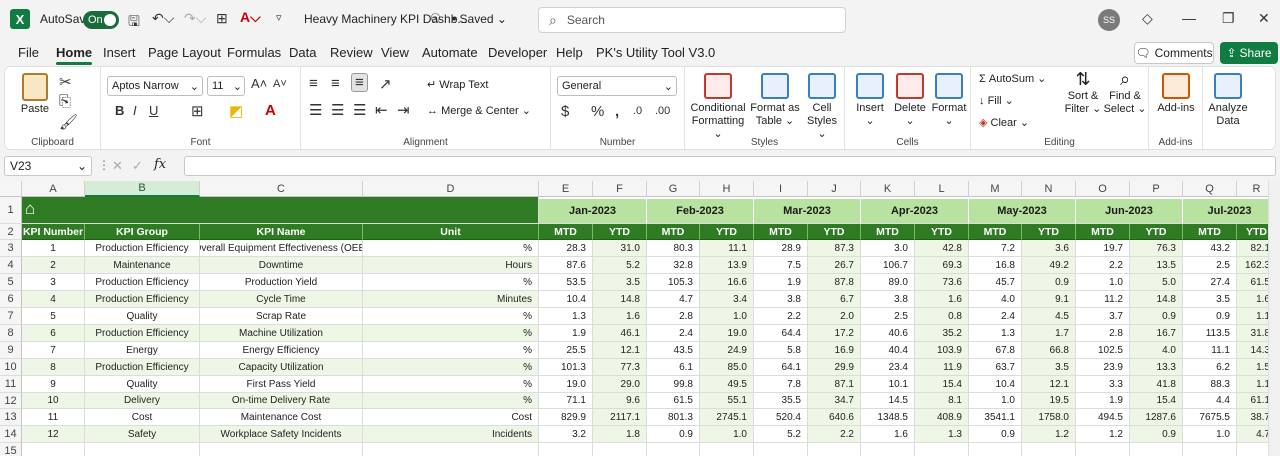 This screenshot has height=456, width=1280. I want to click on tab-home: Home, so click(74, 55).